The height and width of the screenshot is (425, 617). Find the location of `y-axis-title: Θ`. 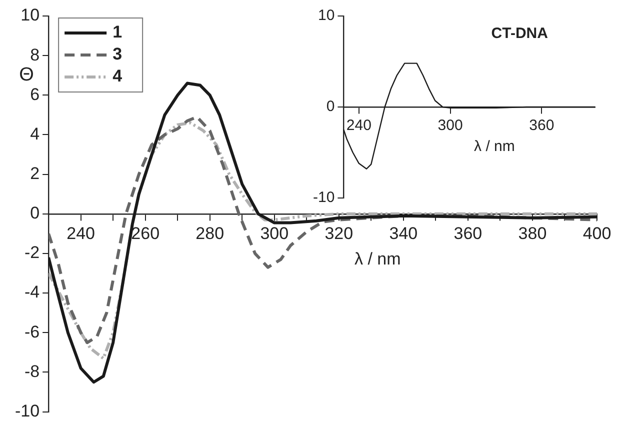

y-axis-title: Θ is located at coordinates (26, 75).